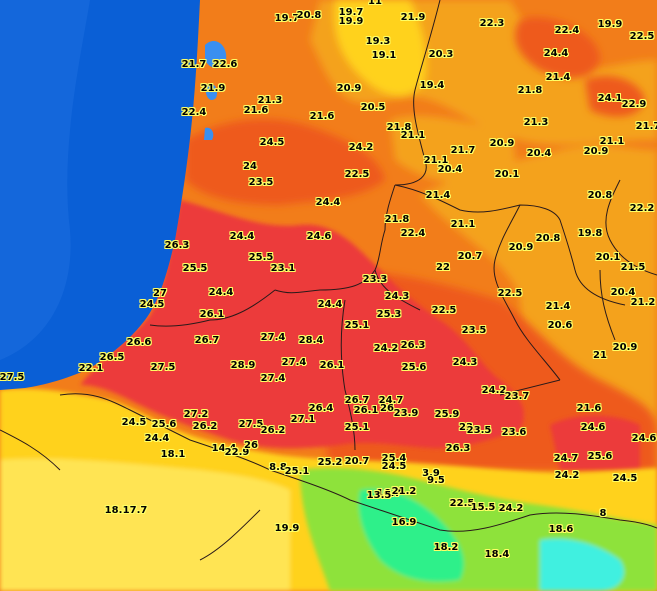 The height and width of the screenshot is (591, 657). Describe the element at coordinates (112, 357) in the screenshot. I see `temp-label: 26.5` at that location.